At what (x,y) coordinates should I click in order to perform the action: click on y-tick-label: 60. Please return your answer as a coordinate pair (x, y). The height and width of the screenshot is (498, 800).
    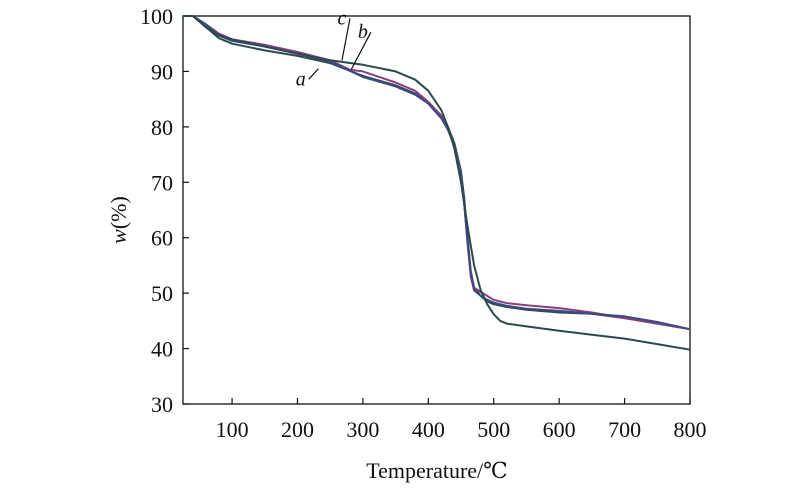
    Looking at the image, I should click on (162, 238).